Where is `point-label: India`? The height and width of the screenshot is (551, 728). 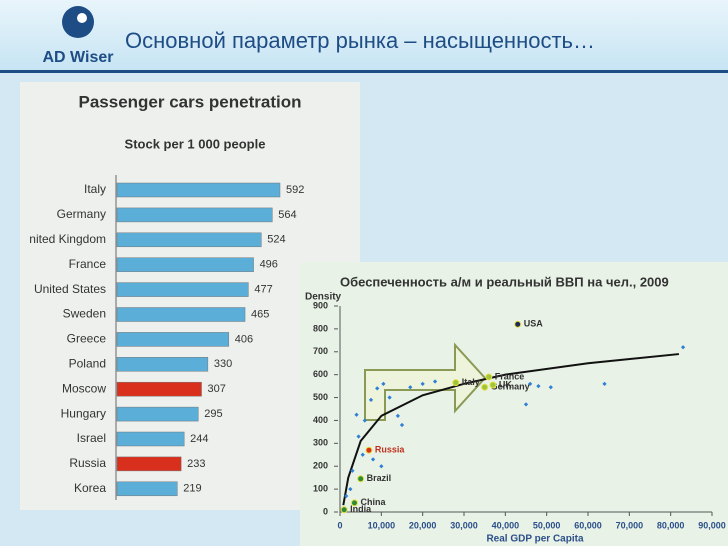 point-label: India is located at coordinates (361, 509).